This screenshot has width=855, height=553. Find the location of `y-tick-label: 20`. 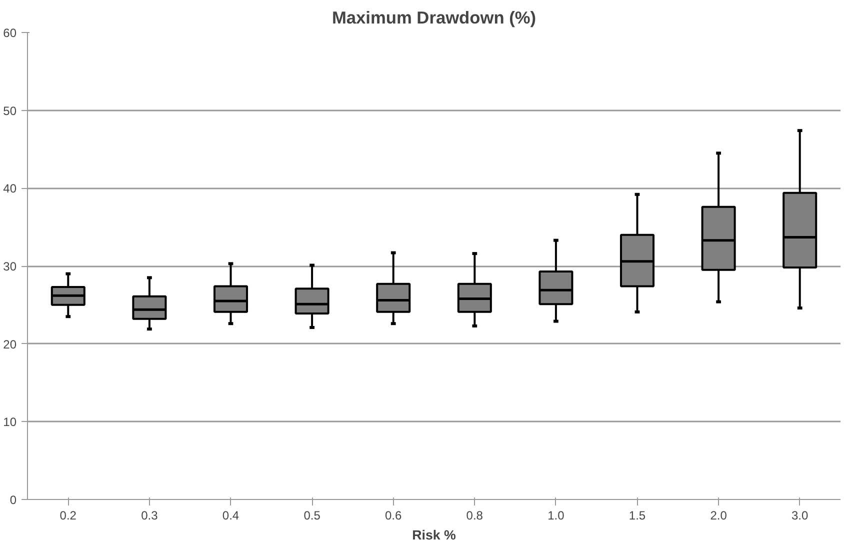

y-tick-label: 20 is located at coordinates (10, 344).